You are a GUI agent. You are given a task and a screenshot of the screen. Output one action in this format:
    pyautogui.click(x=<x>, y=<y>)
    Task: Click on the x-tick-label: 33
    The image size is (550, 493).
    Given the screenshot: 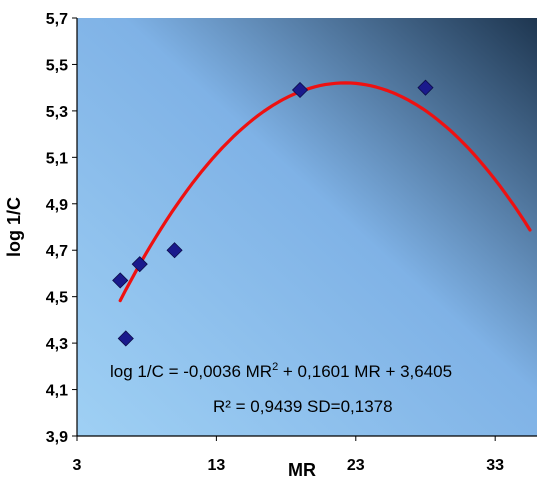 What is the action you would take?
    pyautogui.click(x=495, y=465)
    